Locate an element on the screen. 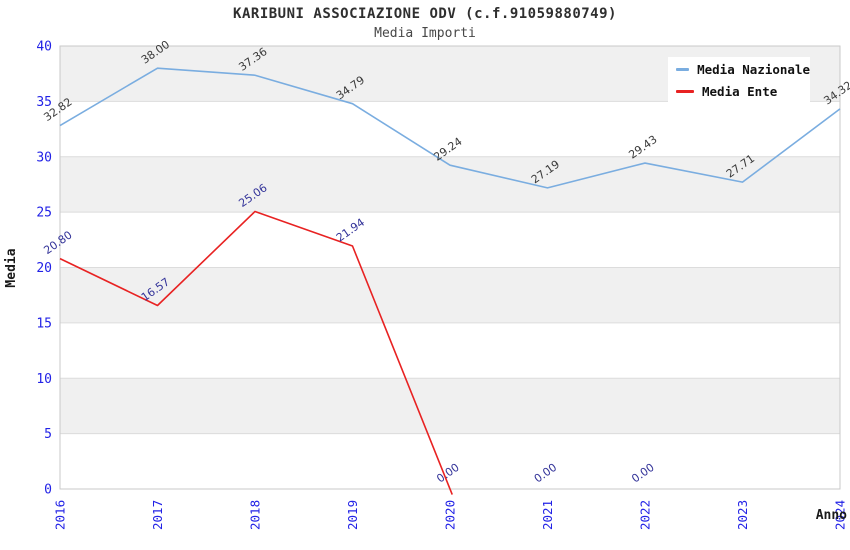 The image size is (850, 550). x-tick-label: 2016 is located at coordinates (60, 515).